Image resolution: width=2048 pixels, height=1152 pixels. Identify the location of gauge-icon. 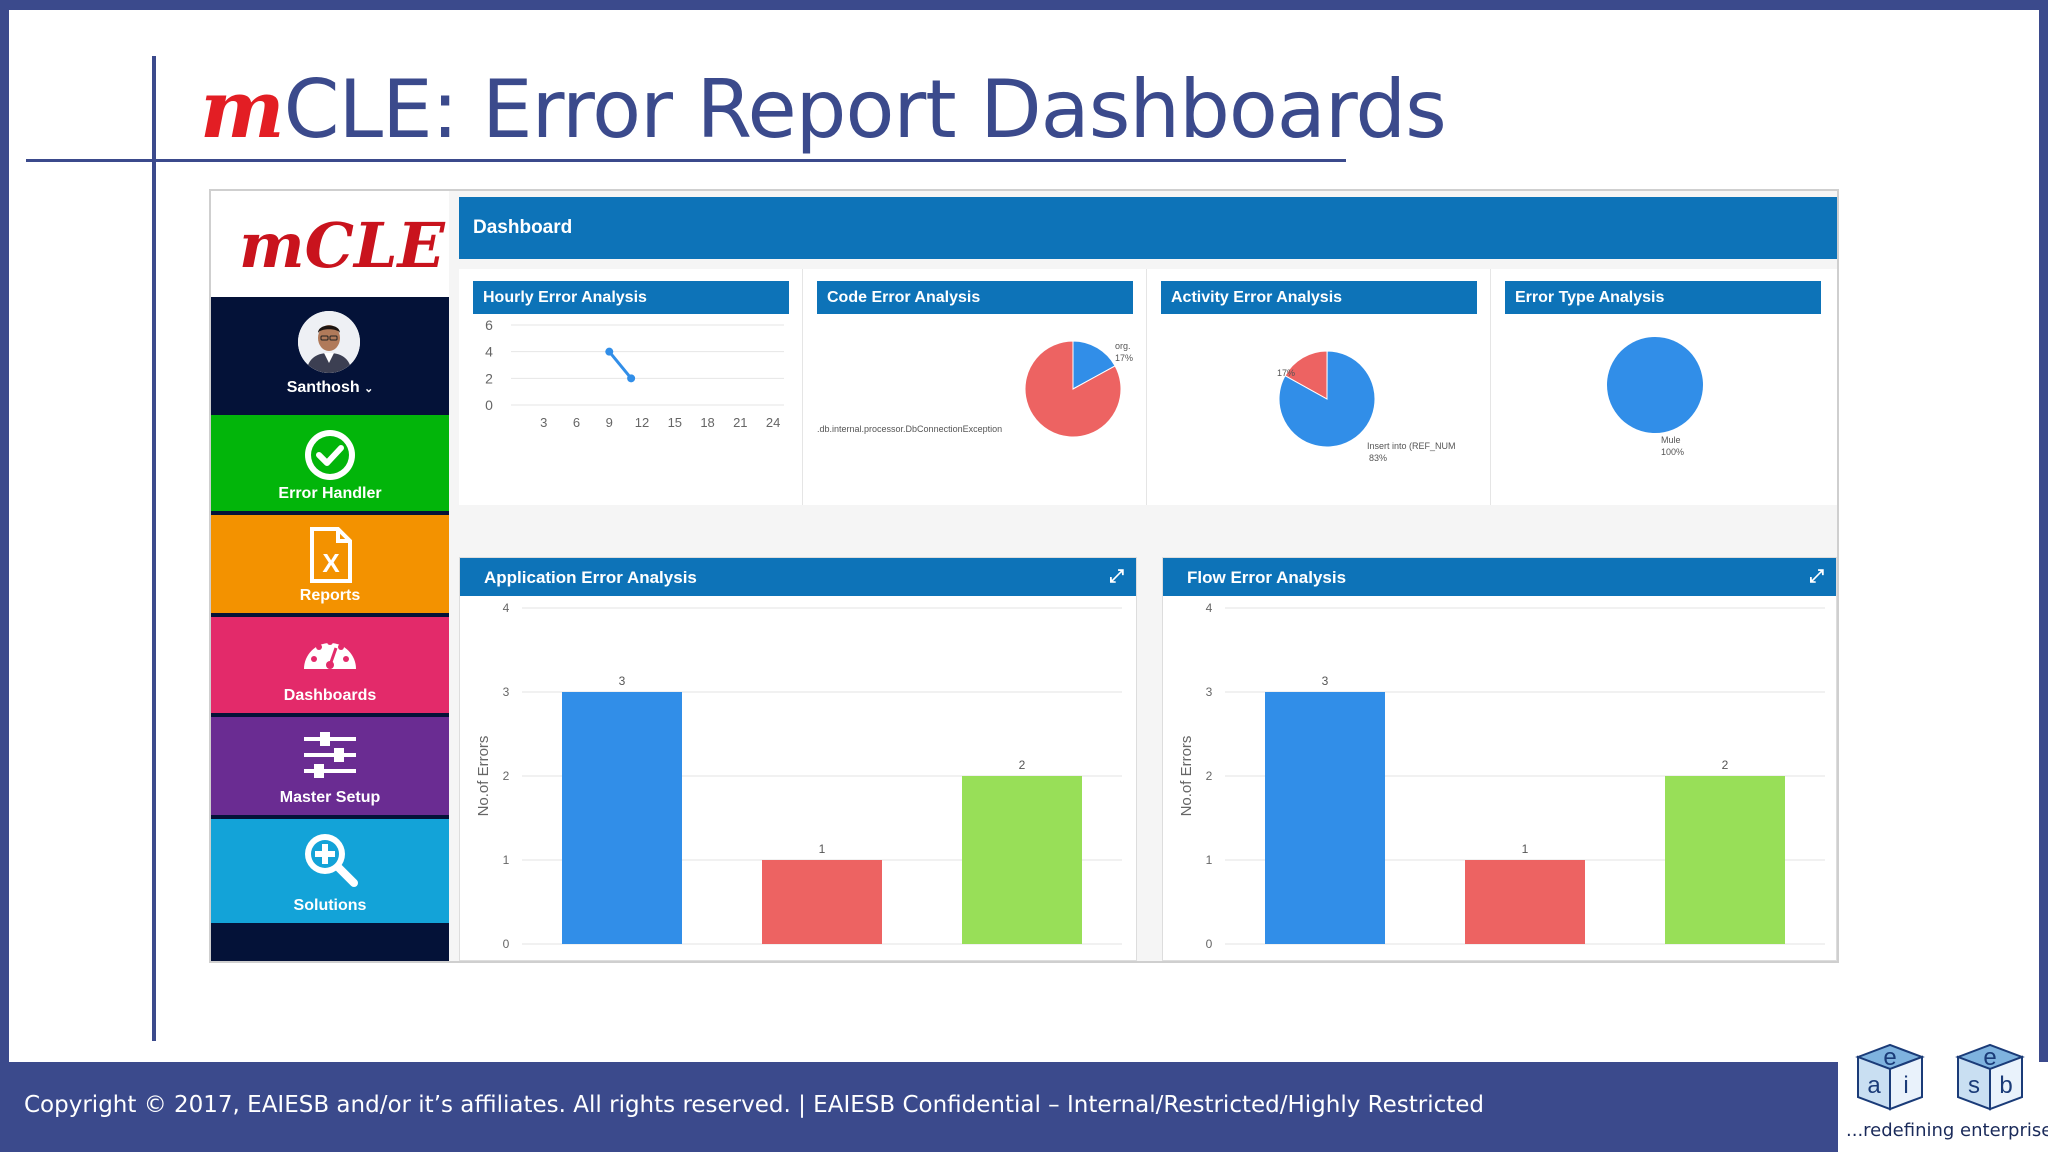
(330, 654).